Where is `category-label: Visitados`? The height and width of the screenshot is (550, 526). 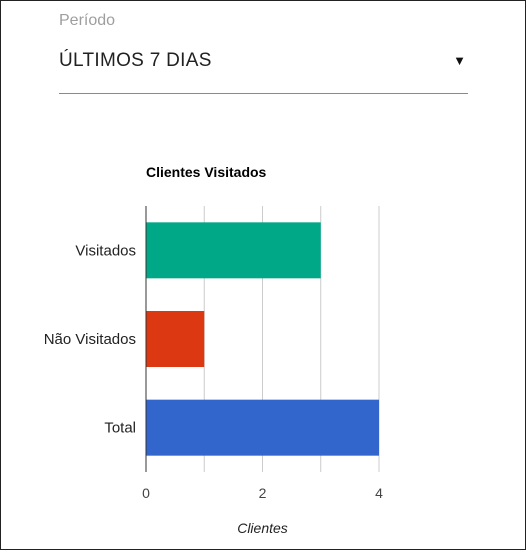
category-label: Visitados is located at coordinates (105, 250).